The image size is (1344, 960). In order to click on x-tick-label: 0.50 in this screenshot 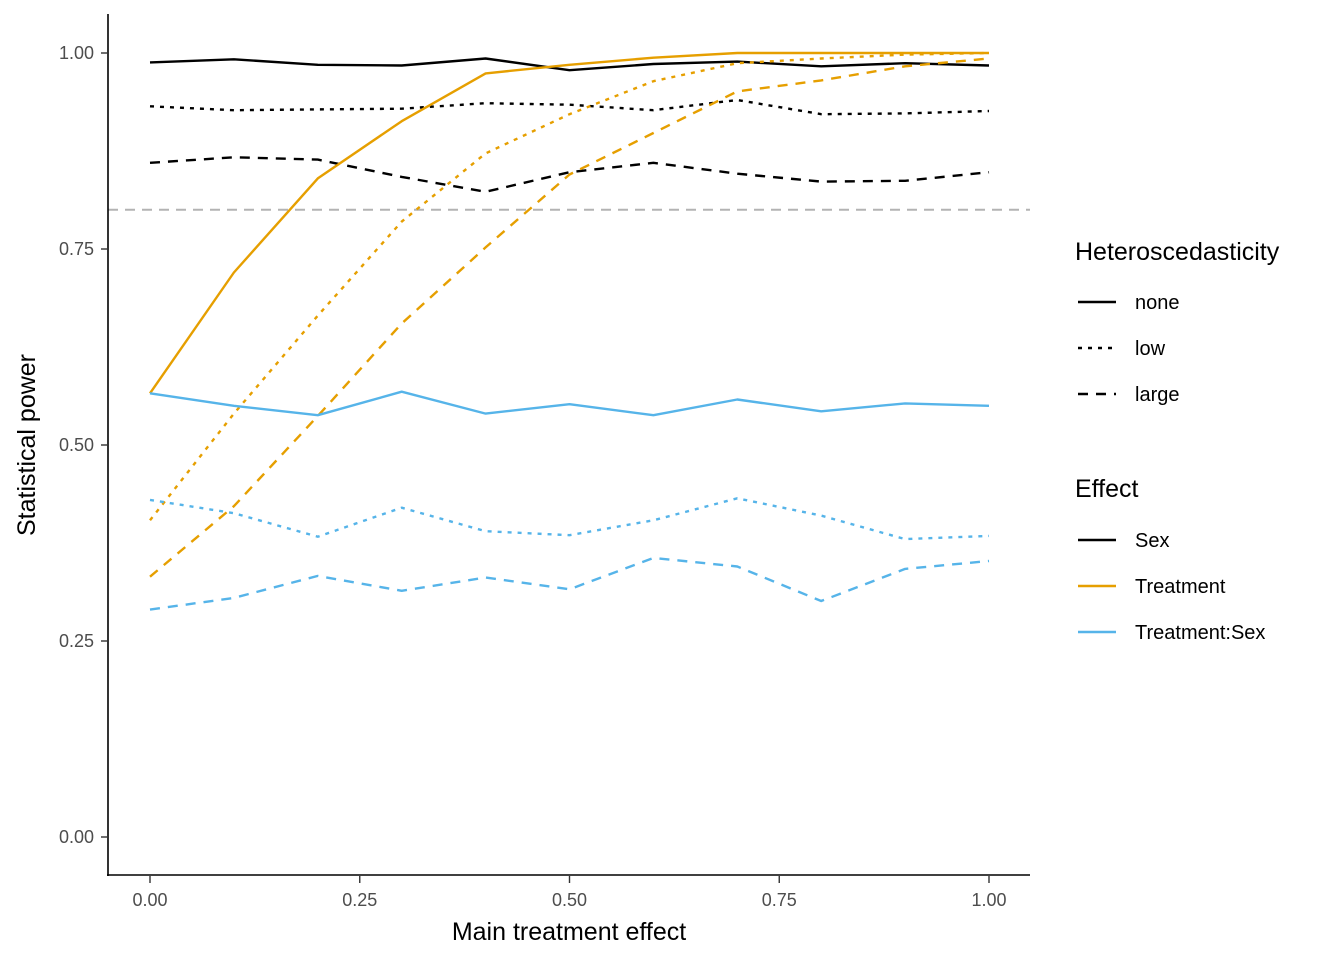, I will do `click(569, 900)`.